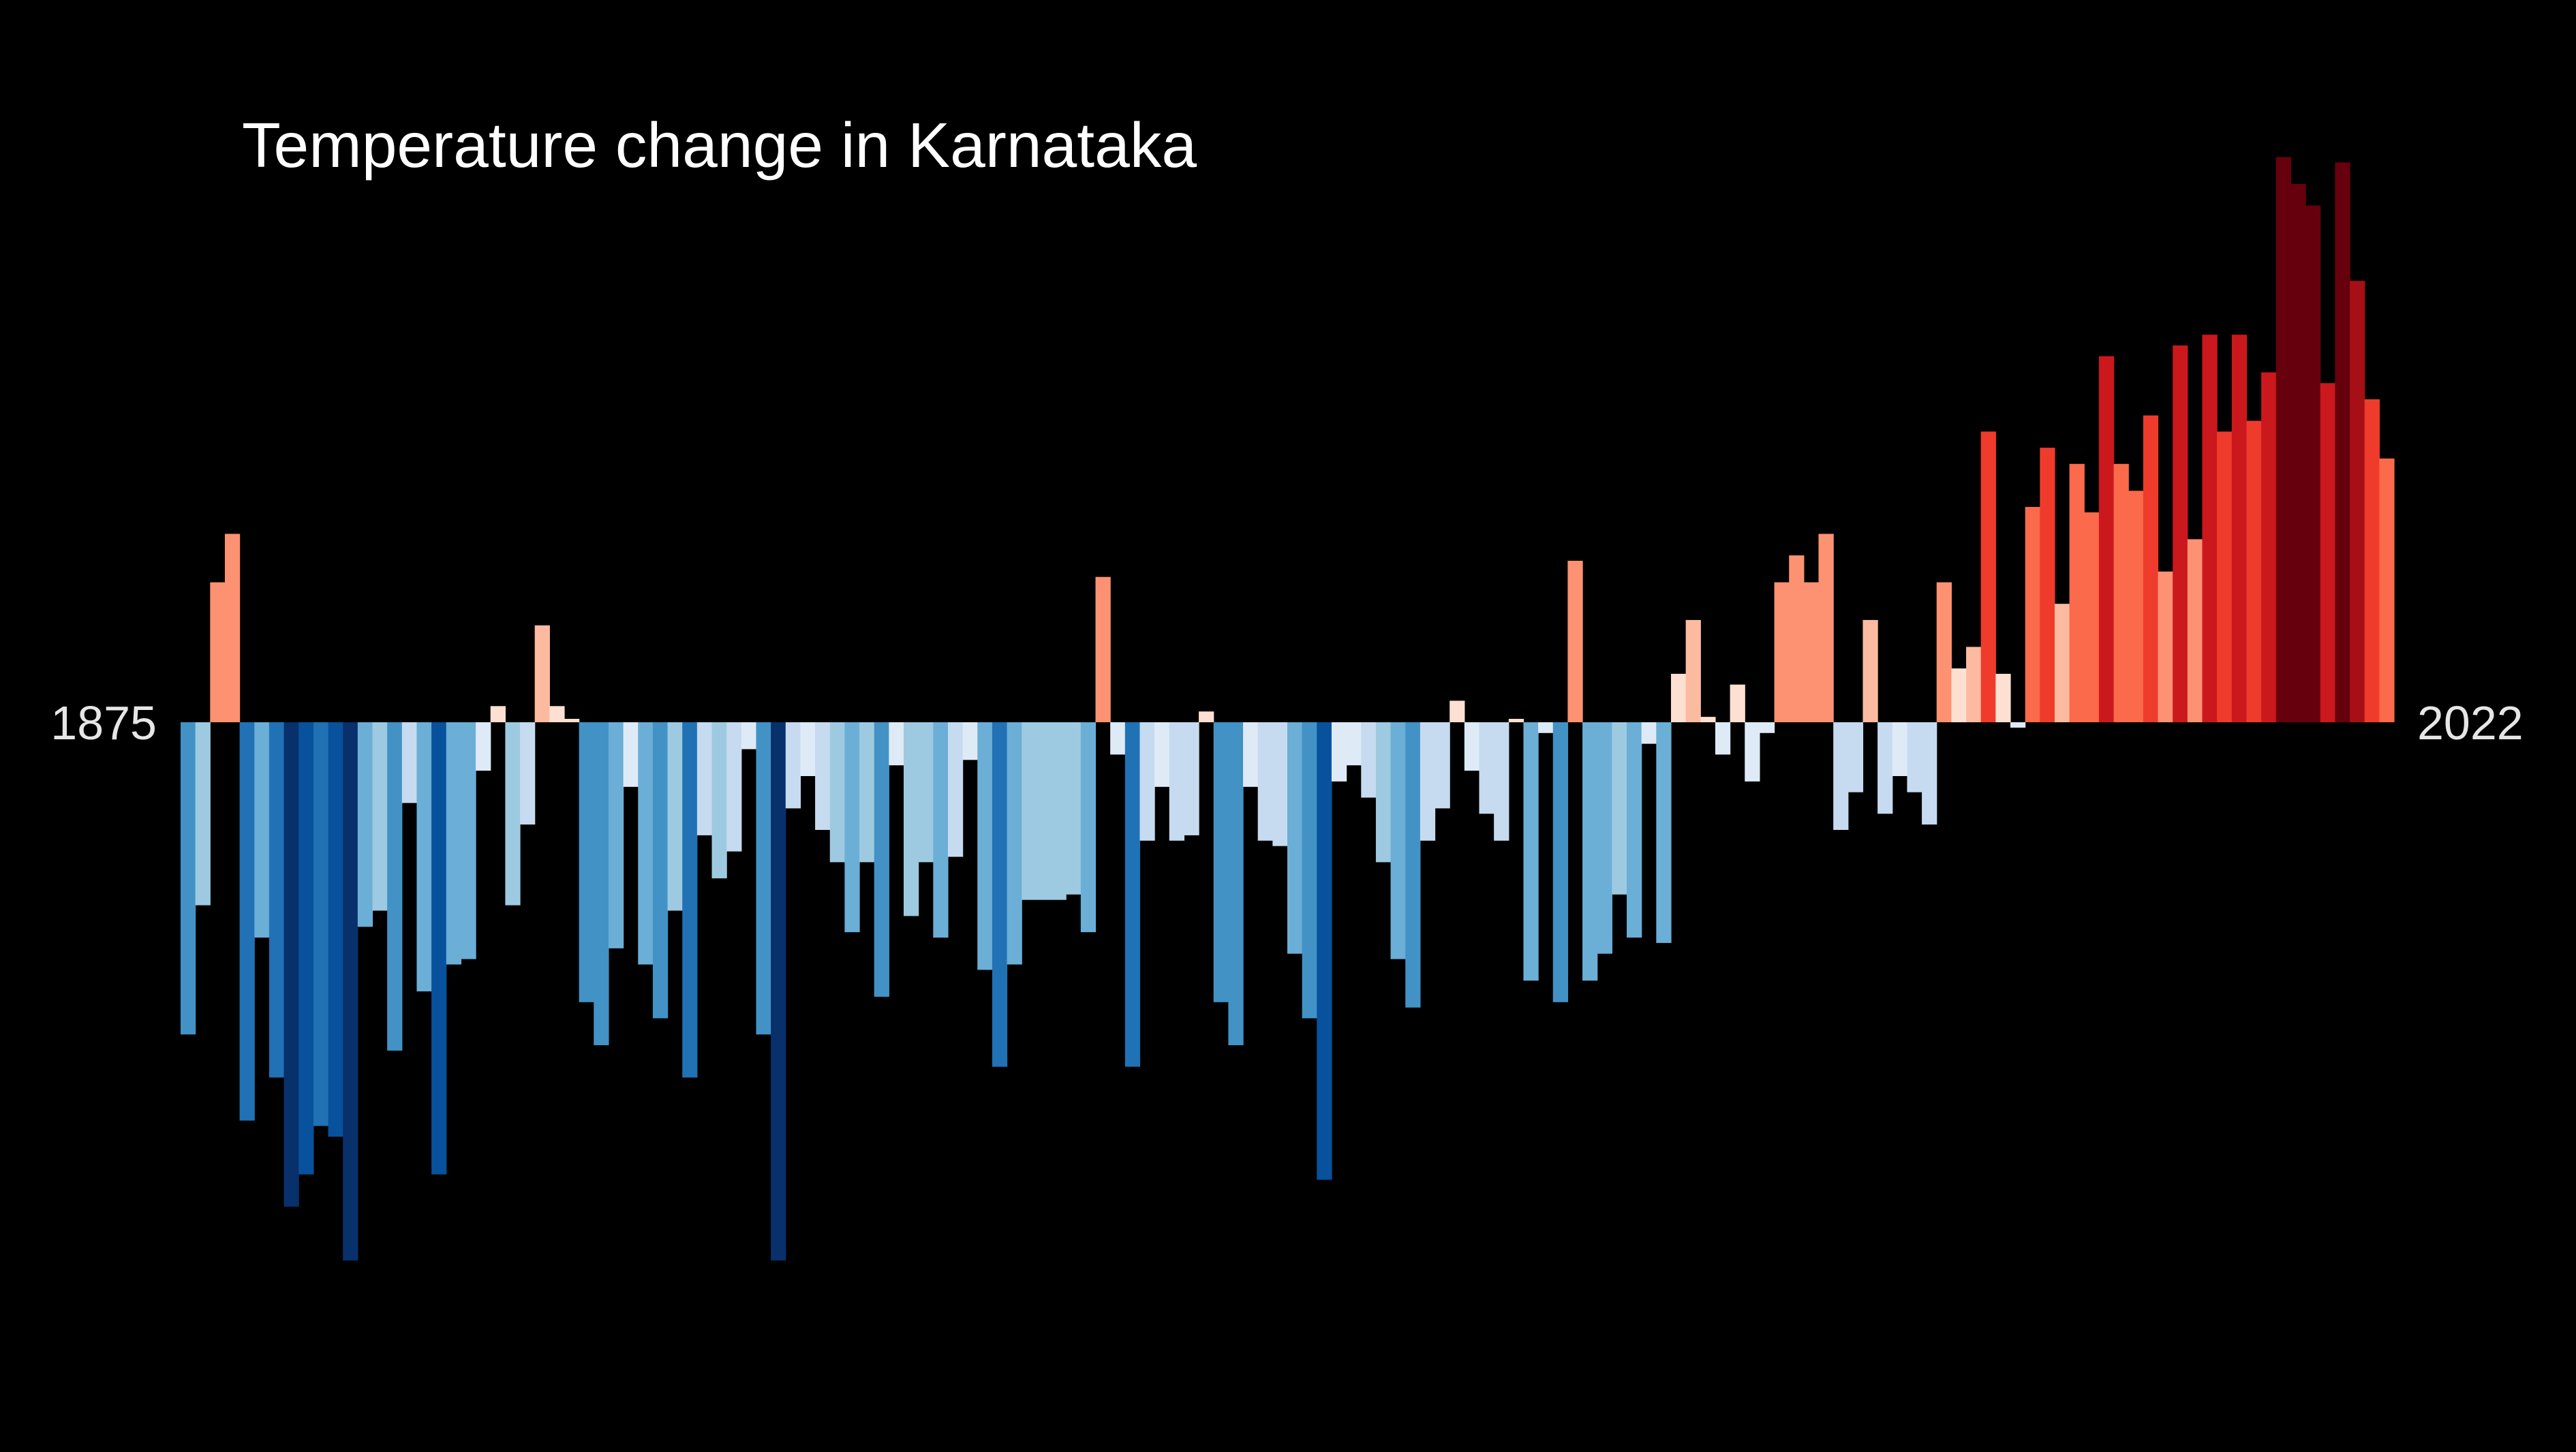 This screenshot has width=2576, height=1452. What do you see at coordinates (1826, 628) in the screenshot?
I see `bar-1986` at bounding box center [1826, 628].